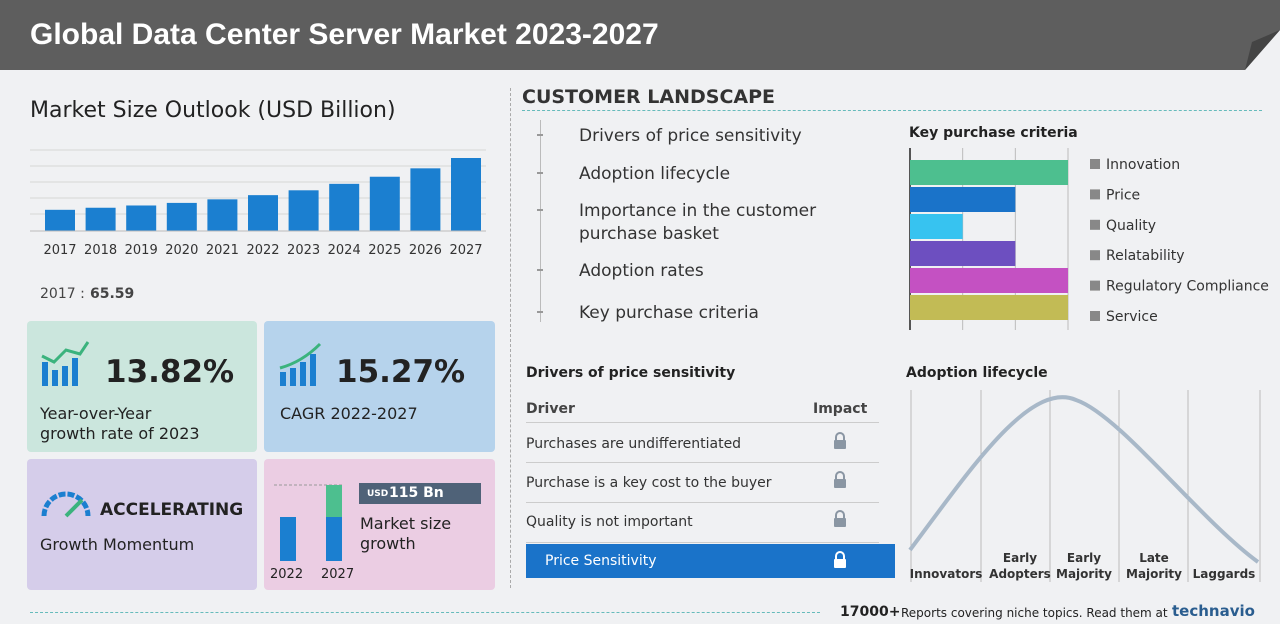 Image resolution: width=1280 pixels, height=624 pixels. Describe the element at coordinates (141, 250) in the screenshot. I see `x-tick-label: 2019` at that location.